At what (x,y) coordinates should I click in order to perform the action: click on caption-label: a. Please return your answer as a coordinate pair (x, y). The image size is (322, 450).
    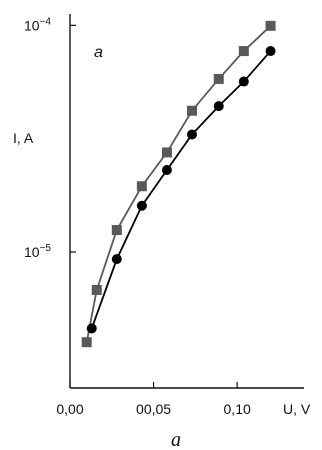
    Looking at the image, I should click on (176, 439).